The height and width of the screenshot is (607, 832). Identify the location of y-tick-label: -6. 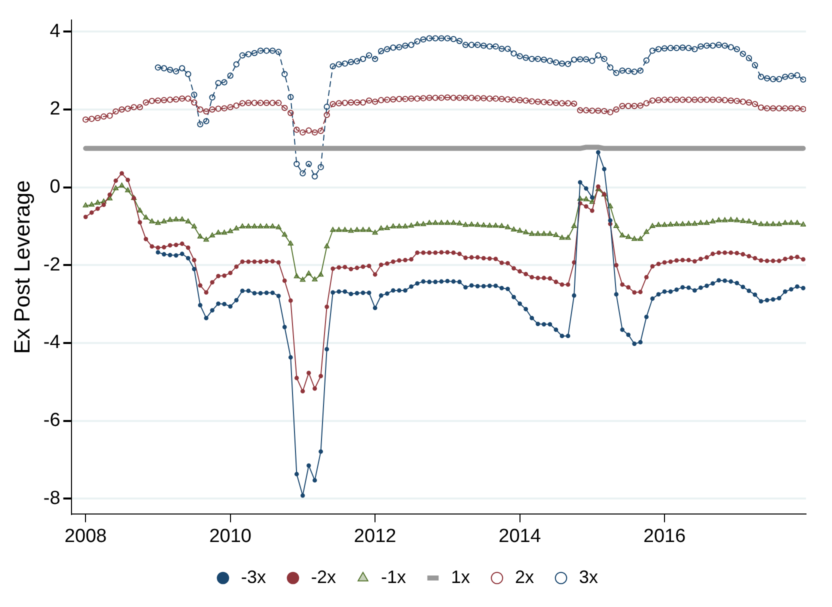
(51, 421).